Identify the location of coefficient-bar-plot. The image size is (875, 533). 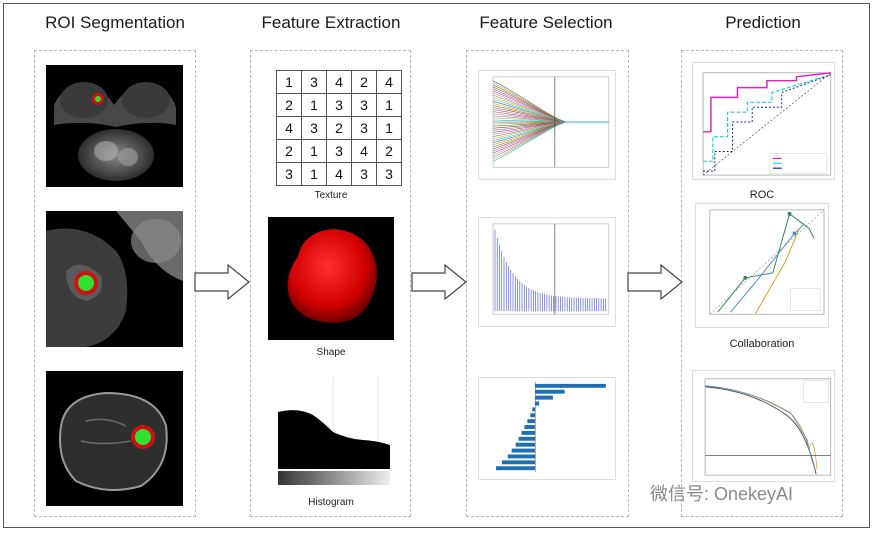
(547, 428).